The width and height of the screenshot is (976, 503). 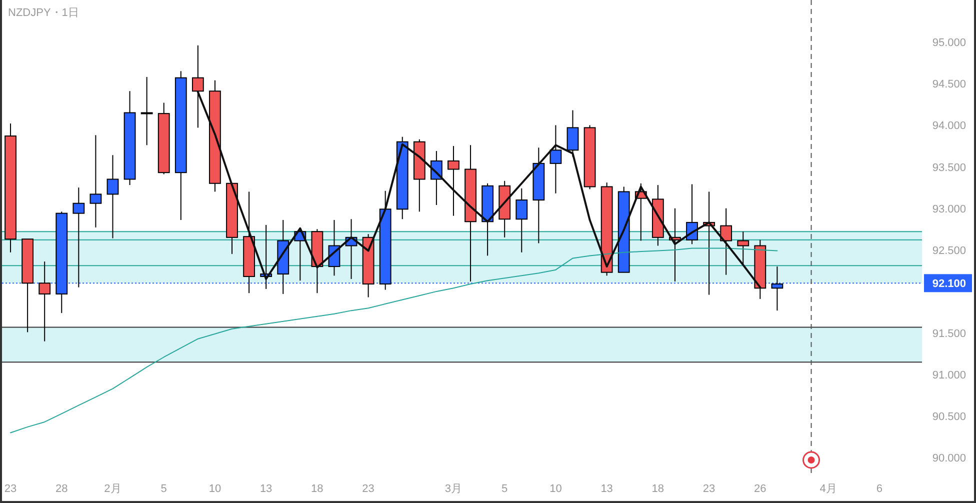 What do you see at coordinates (949, 250) in the screenshot?
I see `y-tick-label: 92.500` at bounding box center [949, 250].